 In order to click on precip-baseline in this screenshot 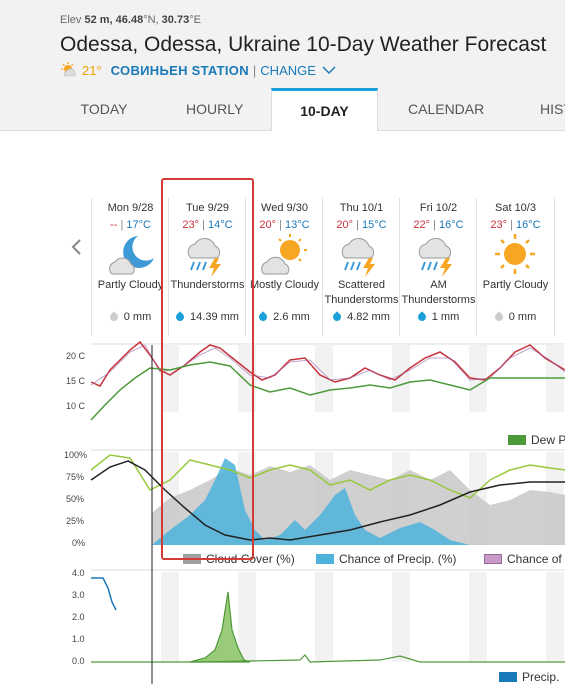, I will do `click(328, 658)`.